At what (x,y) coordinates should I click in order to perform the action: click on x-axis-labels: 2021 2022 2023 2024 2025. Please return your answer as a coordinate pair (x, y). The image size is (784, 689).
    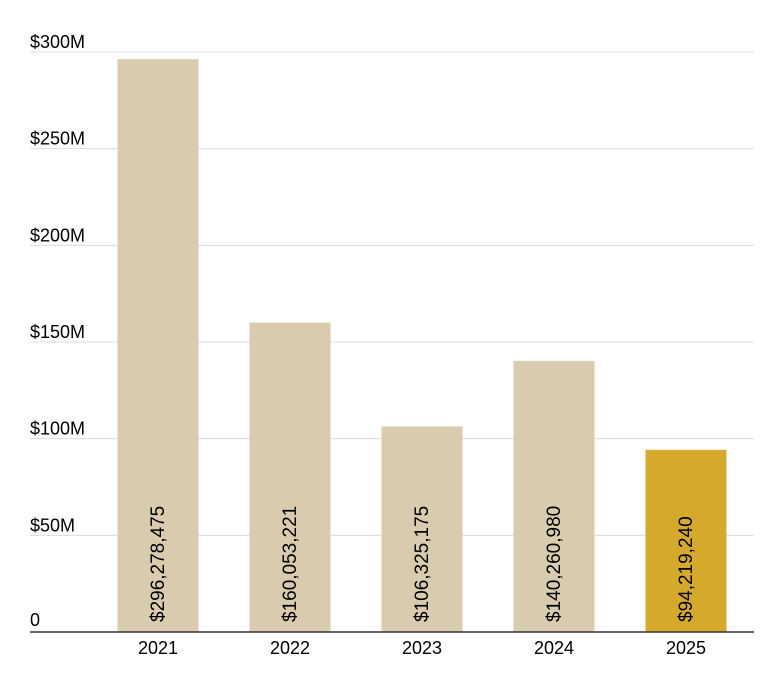
    Looking at the image, I should click on (422, 648).